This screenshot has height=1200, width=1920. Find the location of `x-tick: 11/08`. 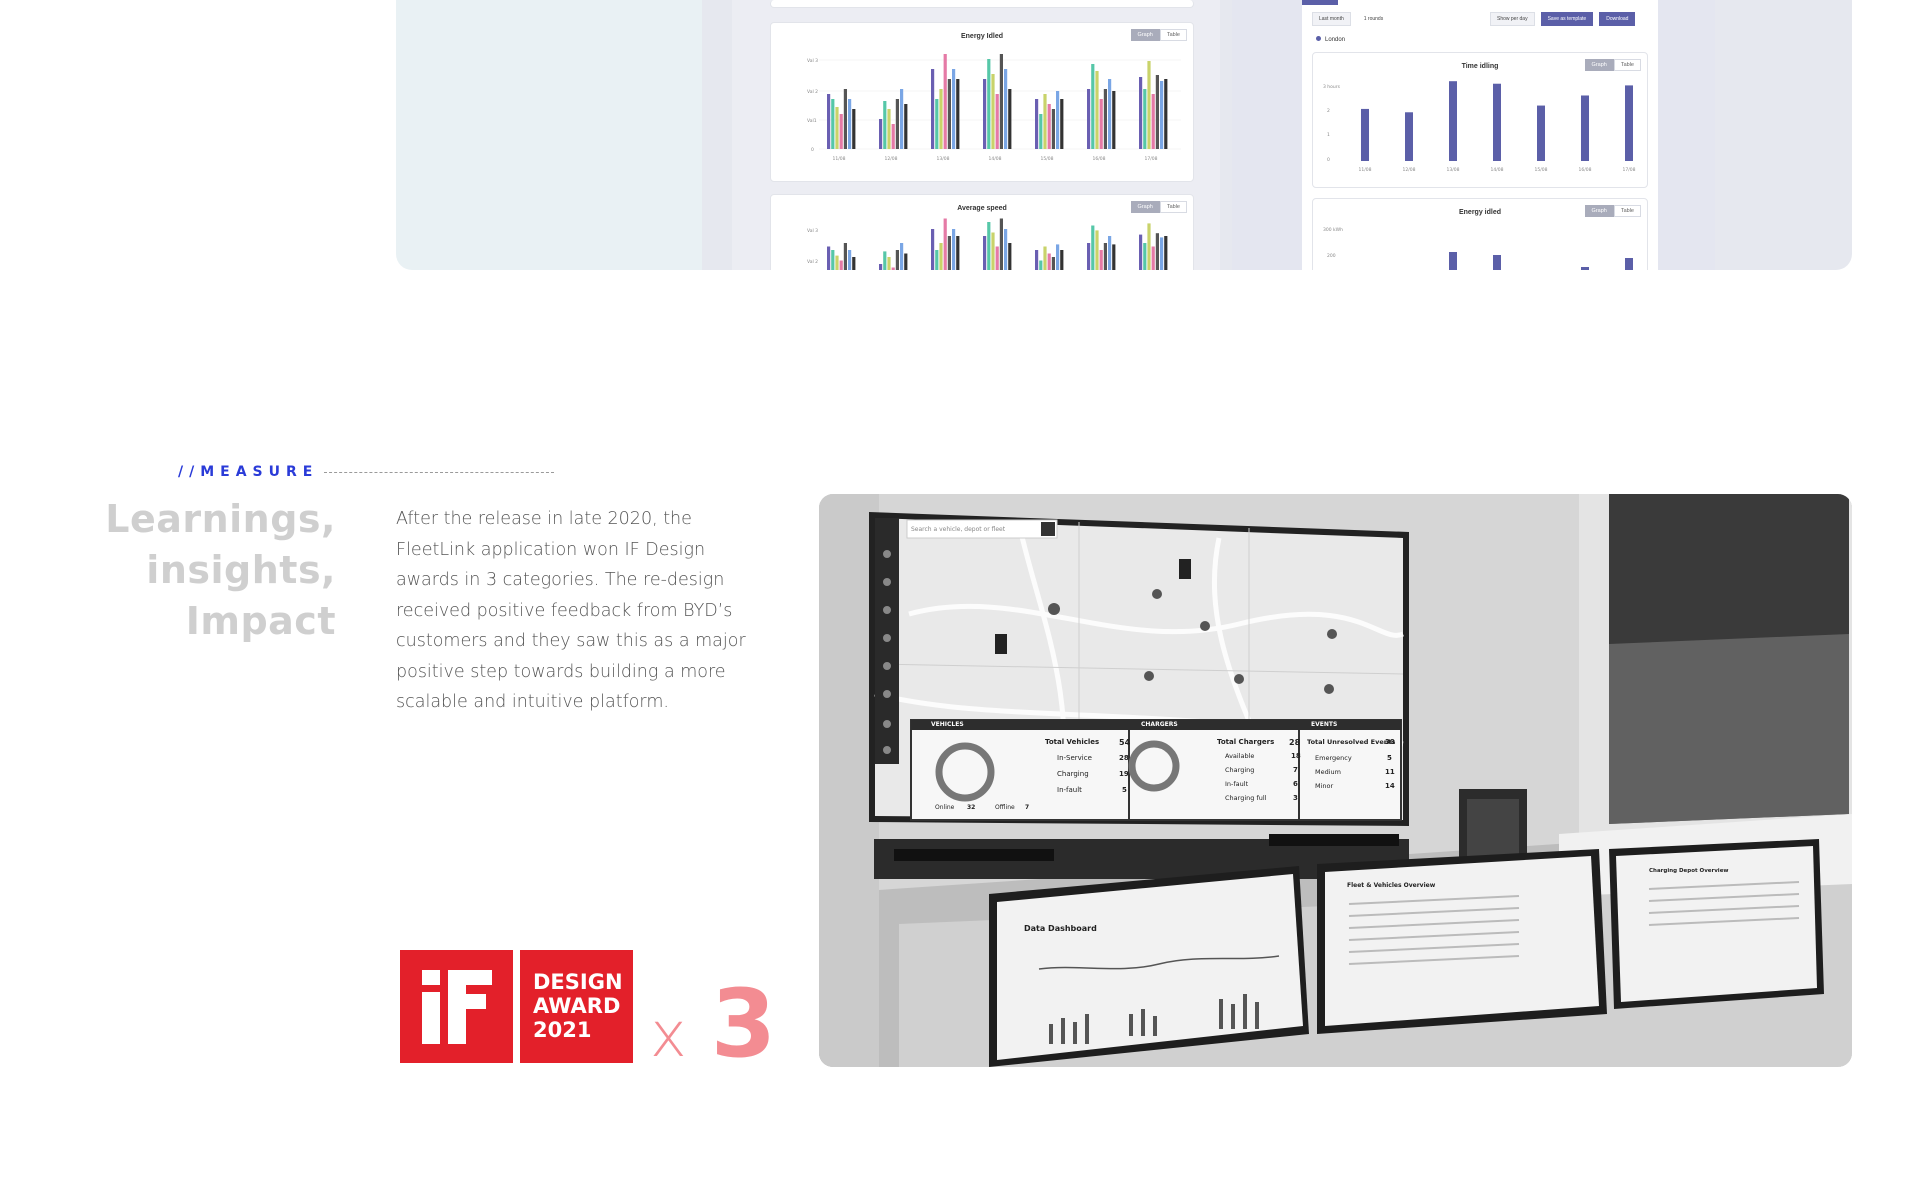

x-tick: 11/08 is located at coordinates (839, 159).